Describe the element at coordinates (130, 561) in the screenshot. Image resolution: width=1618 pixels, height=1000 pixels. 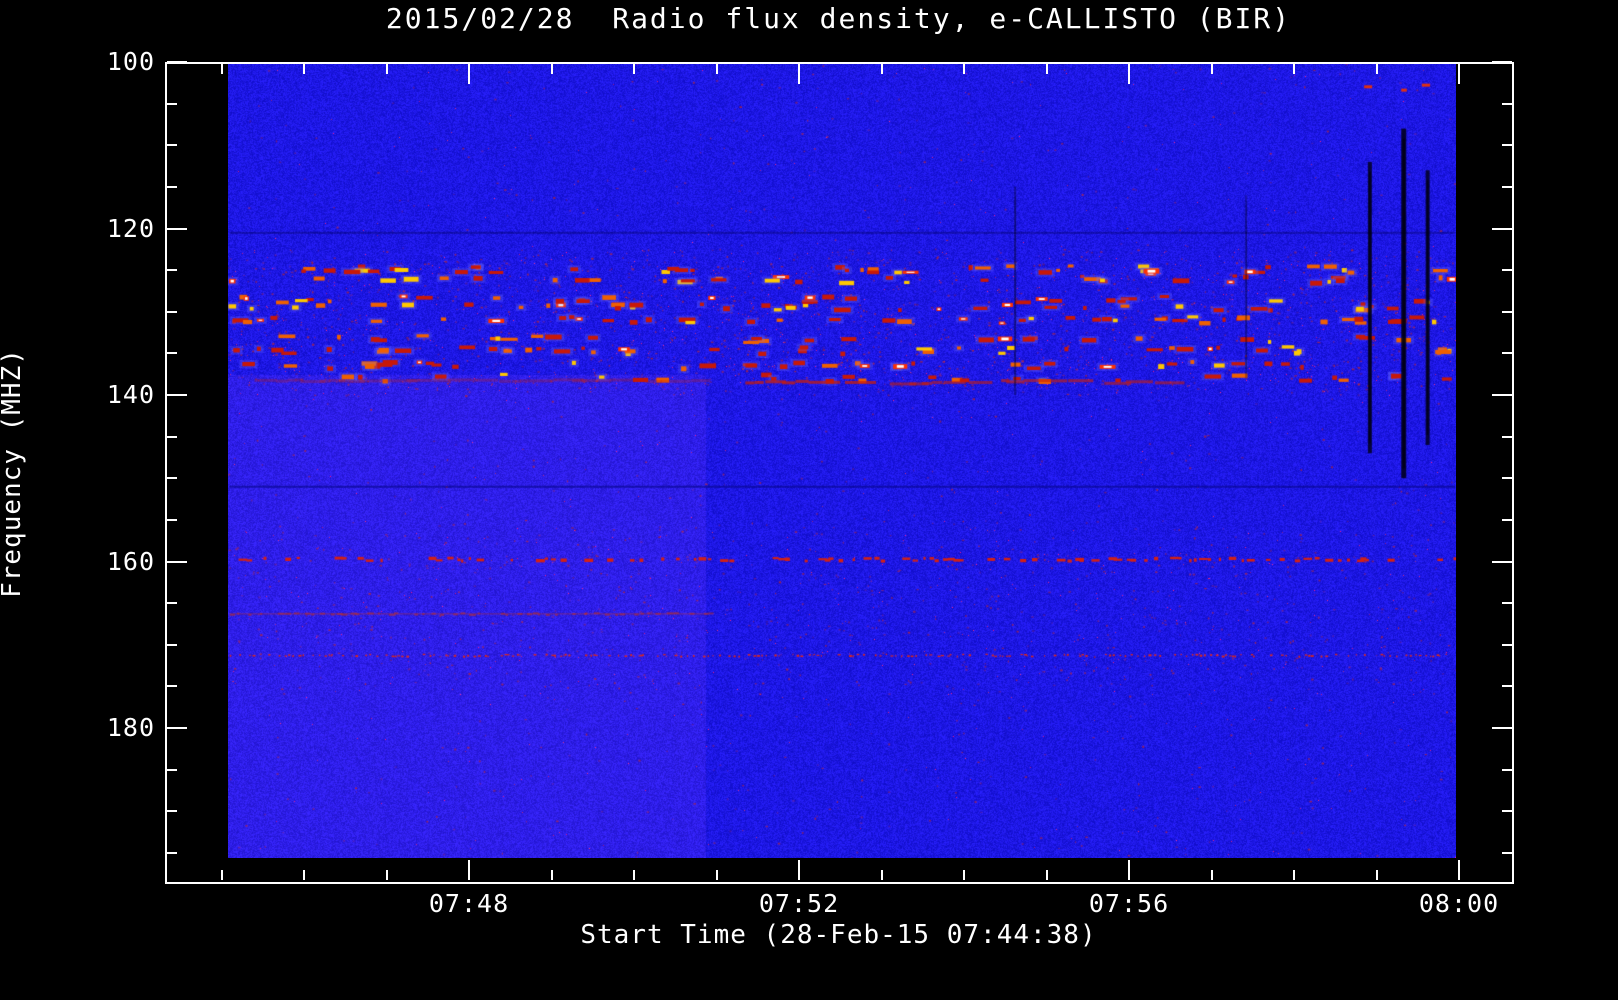
I see `y-tick-label: 160` at that location.